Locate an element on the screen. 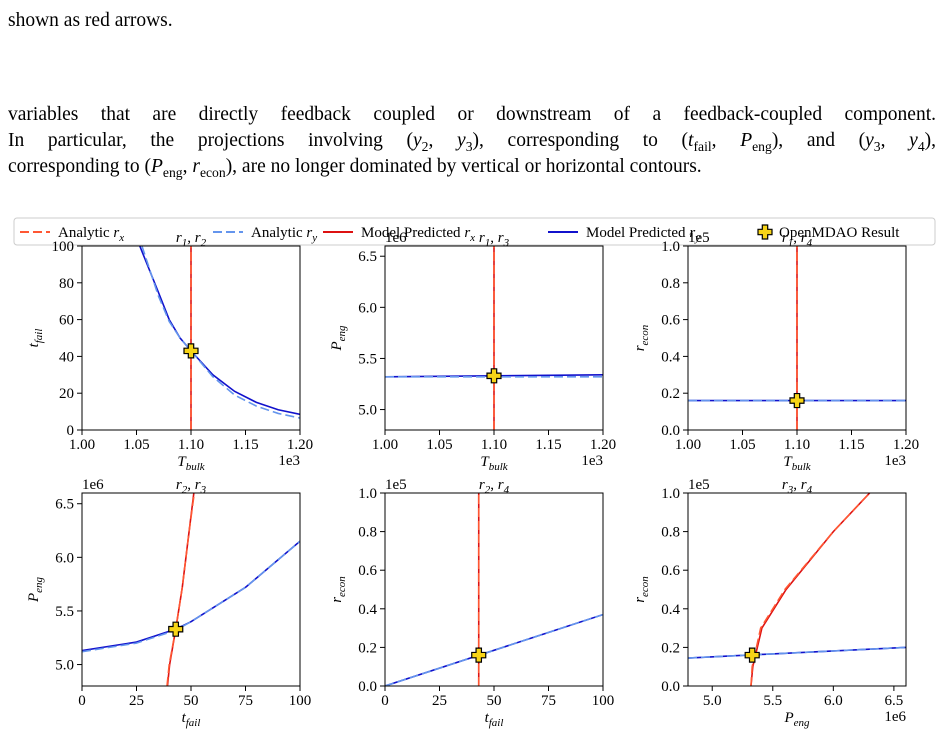 This screenshot has width=951, height=732. y-tick-label: 60 is located at coordinates (66, 321).